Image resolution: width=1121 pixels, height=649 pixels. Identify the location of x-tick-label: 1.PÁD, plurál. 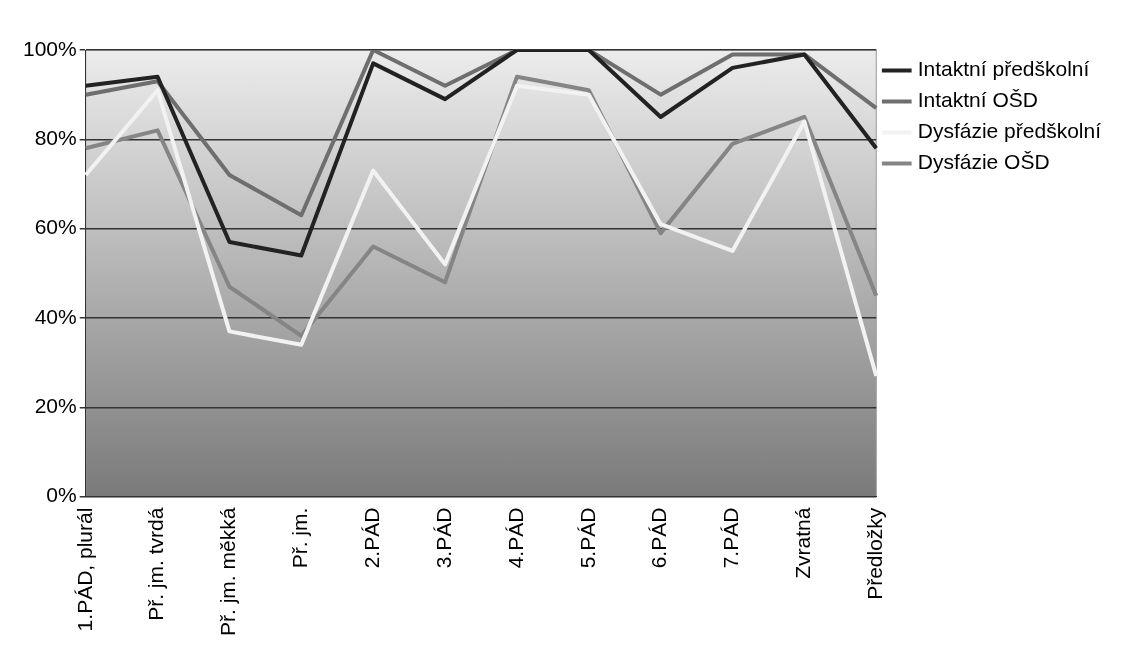
(84, 569).